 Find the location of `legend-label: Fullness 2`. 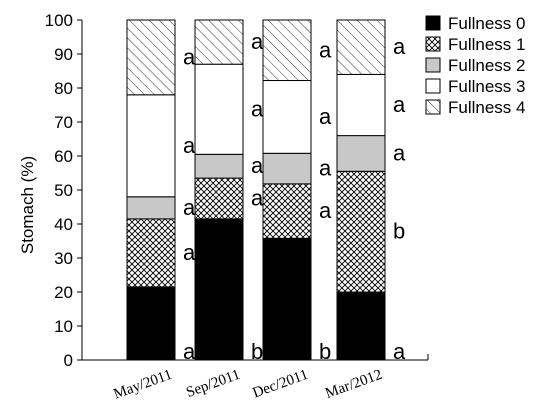

legend-label: Fullness 2 is located at coordinates (486, 65).